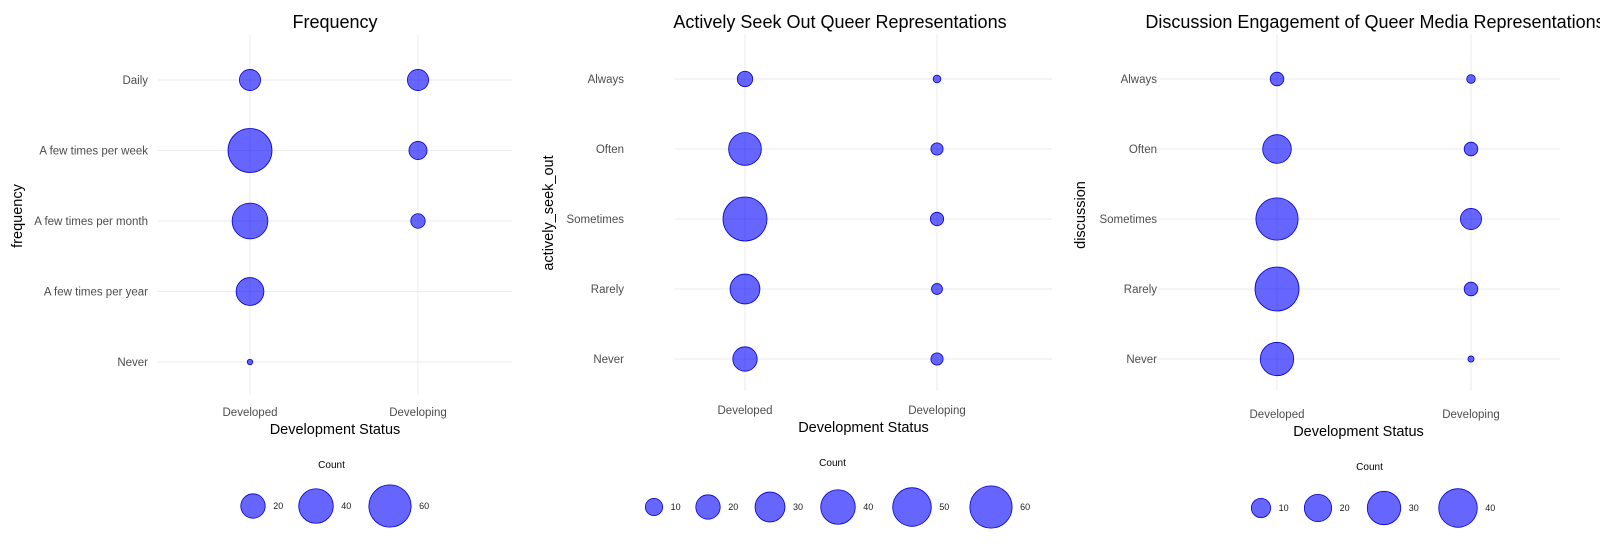 The image size is (1600, 555). What do you see at coordinates (944, 507) in the screenshot?
I see `legend-label: 50` at bounding box center [944, 507].